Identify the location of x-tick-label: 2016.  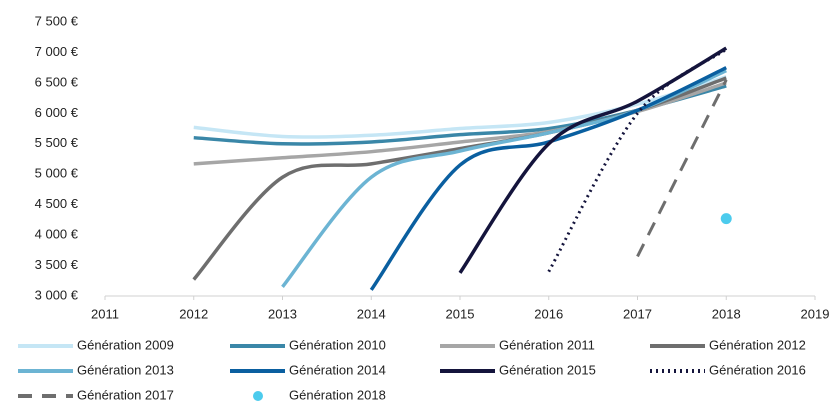
(548, 313).